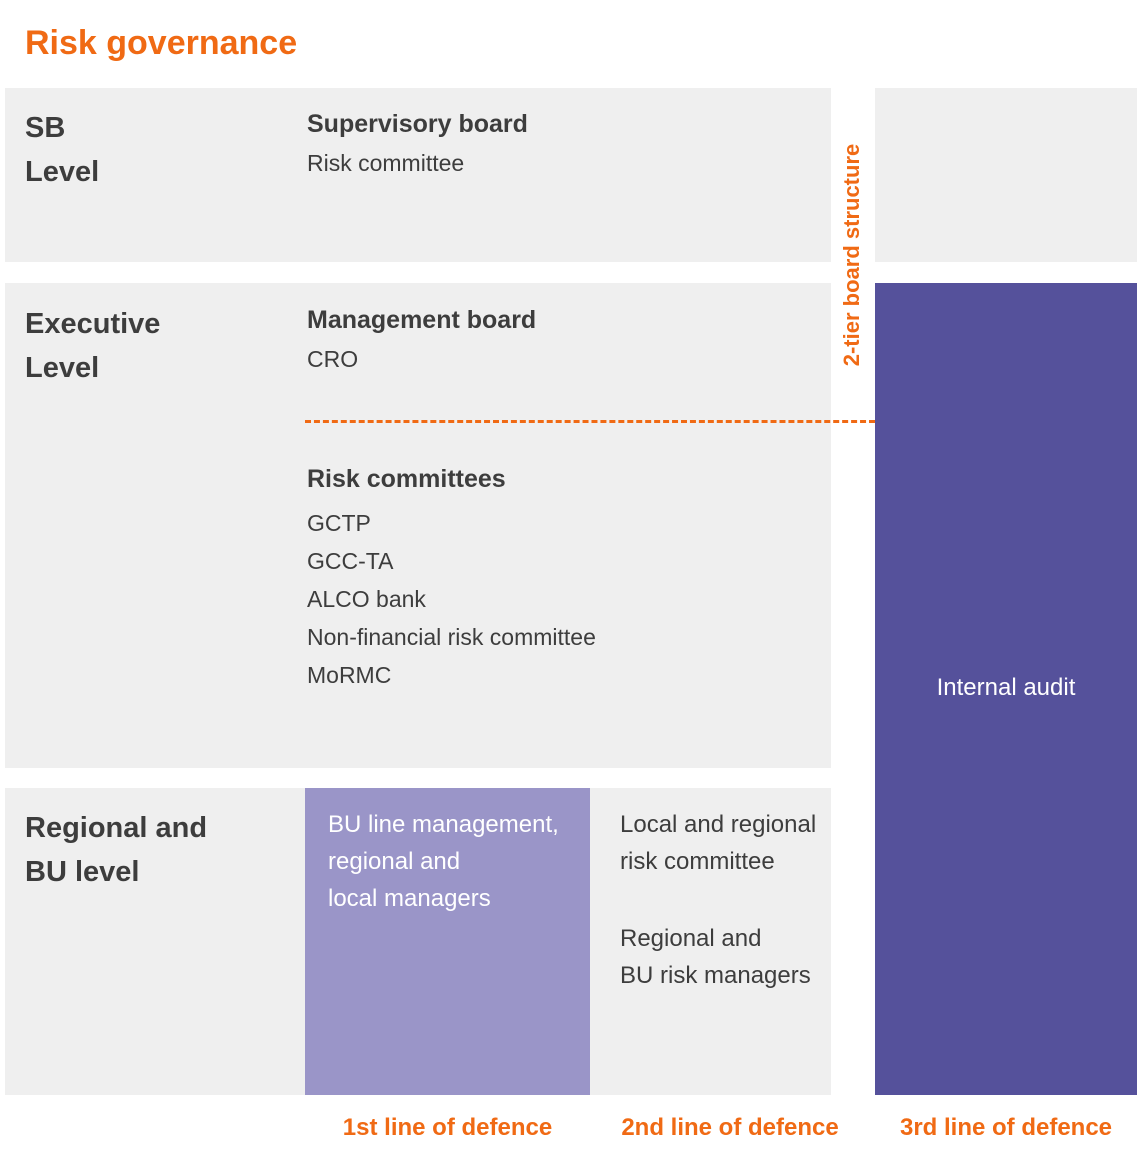 This screenshot has width=1137, height=1159. I want to click on dashed-divider, so click(590, 421).